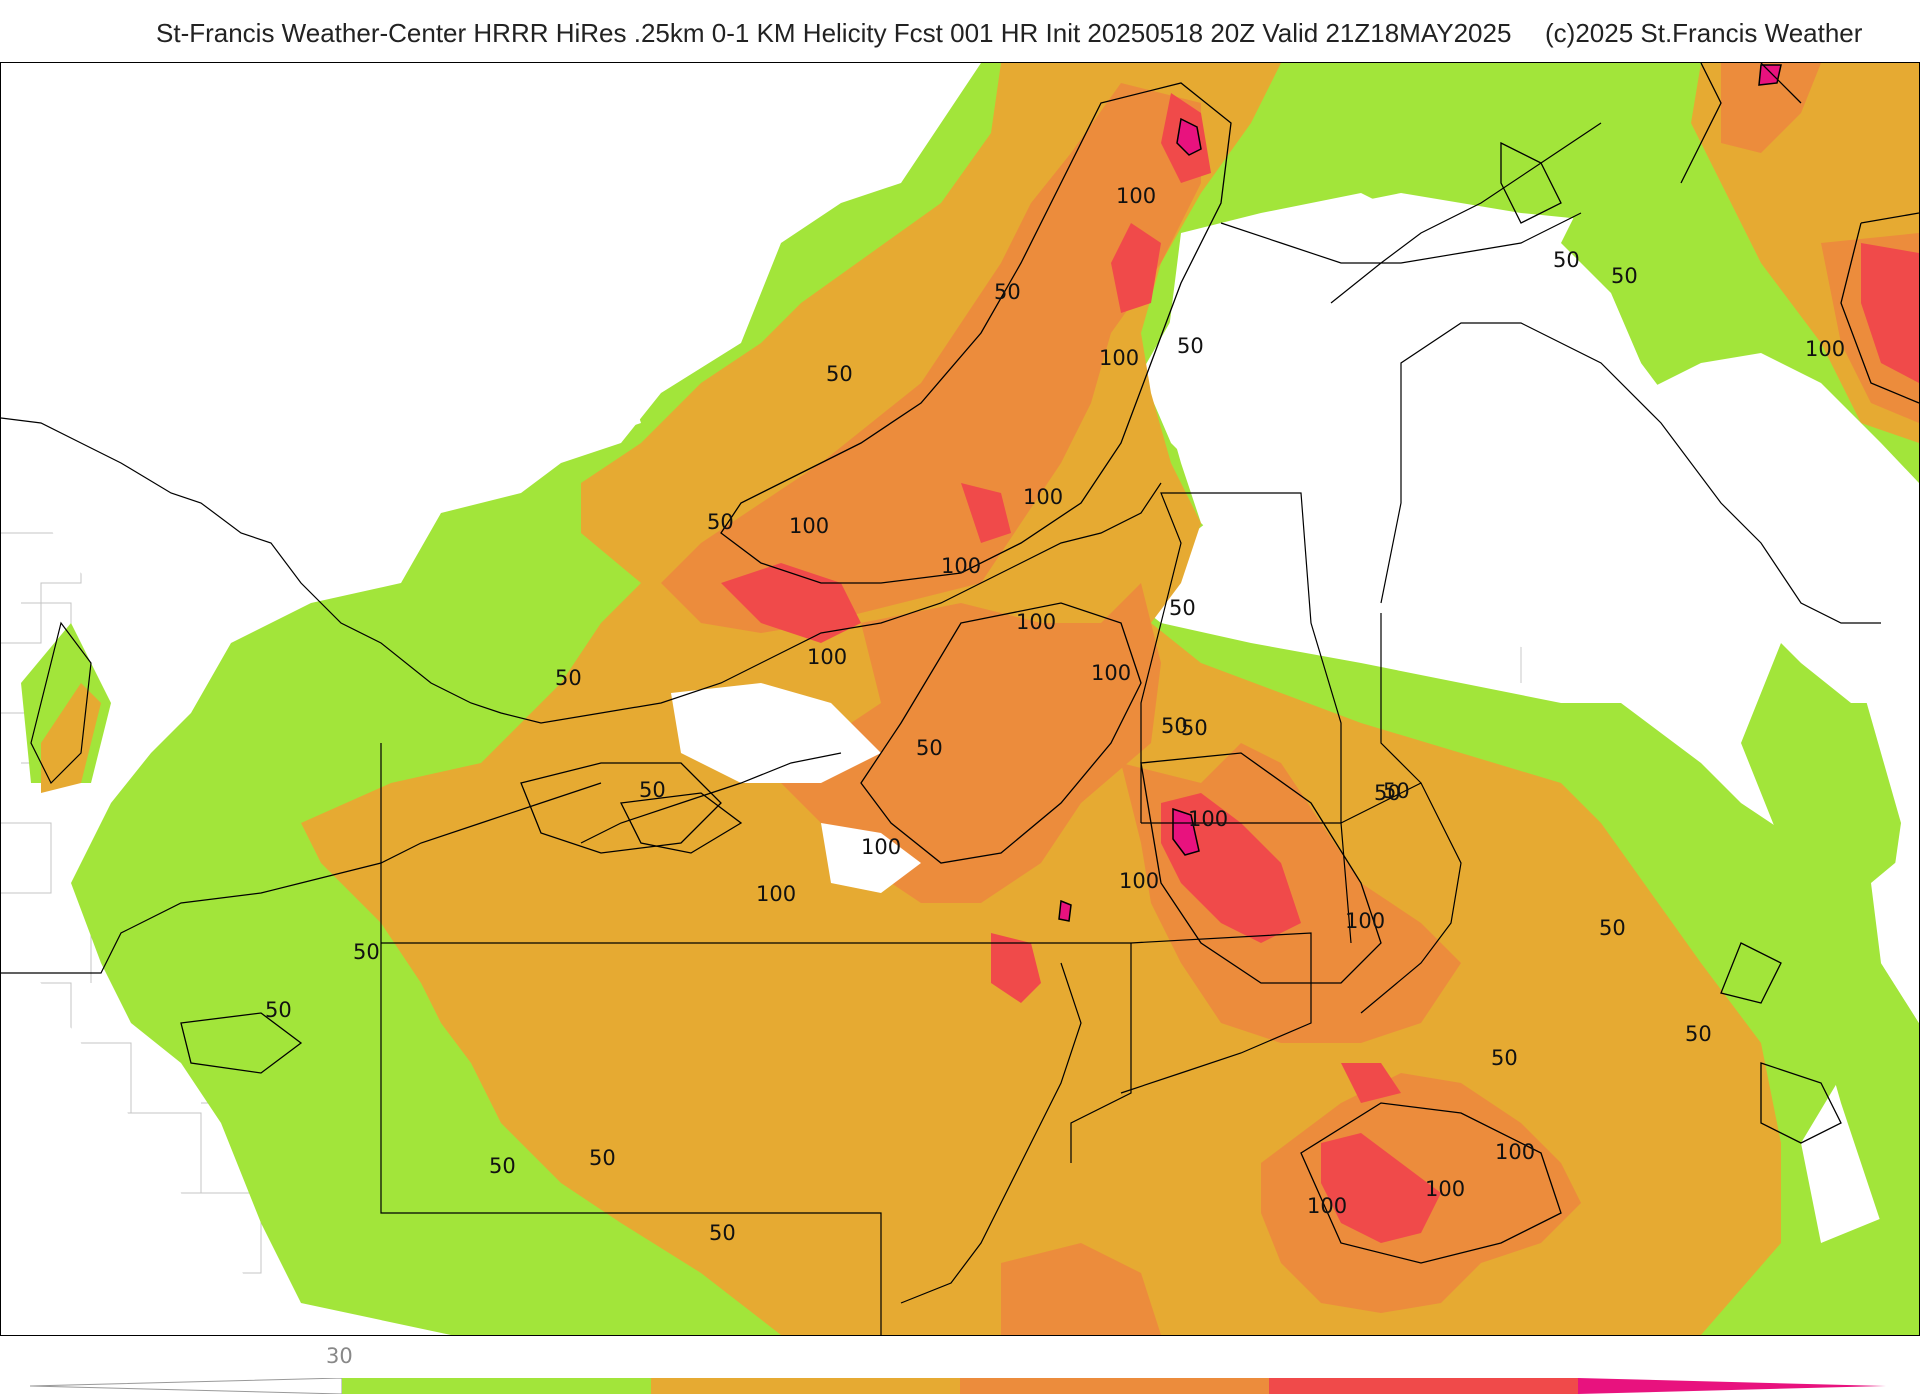 The height and width of the screenshot is (1400, 1920). Describe the element at coordinates (186, 1386) in the screenshot. I see `colorbar-lower-extend` at that location.